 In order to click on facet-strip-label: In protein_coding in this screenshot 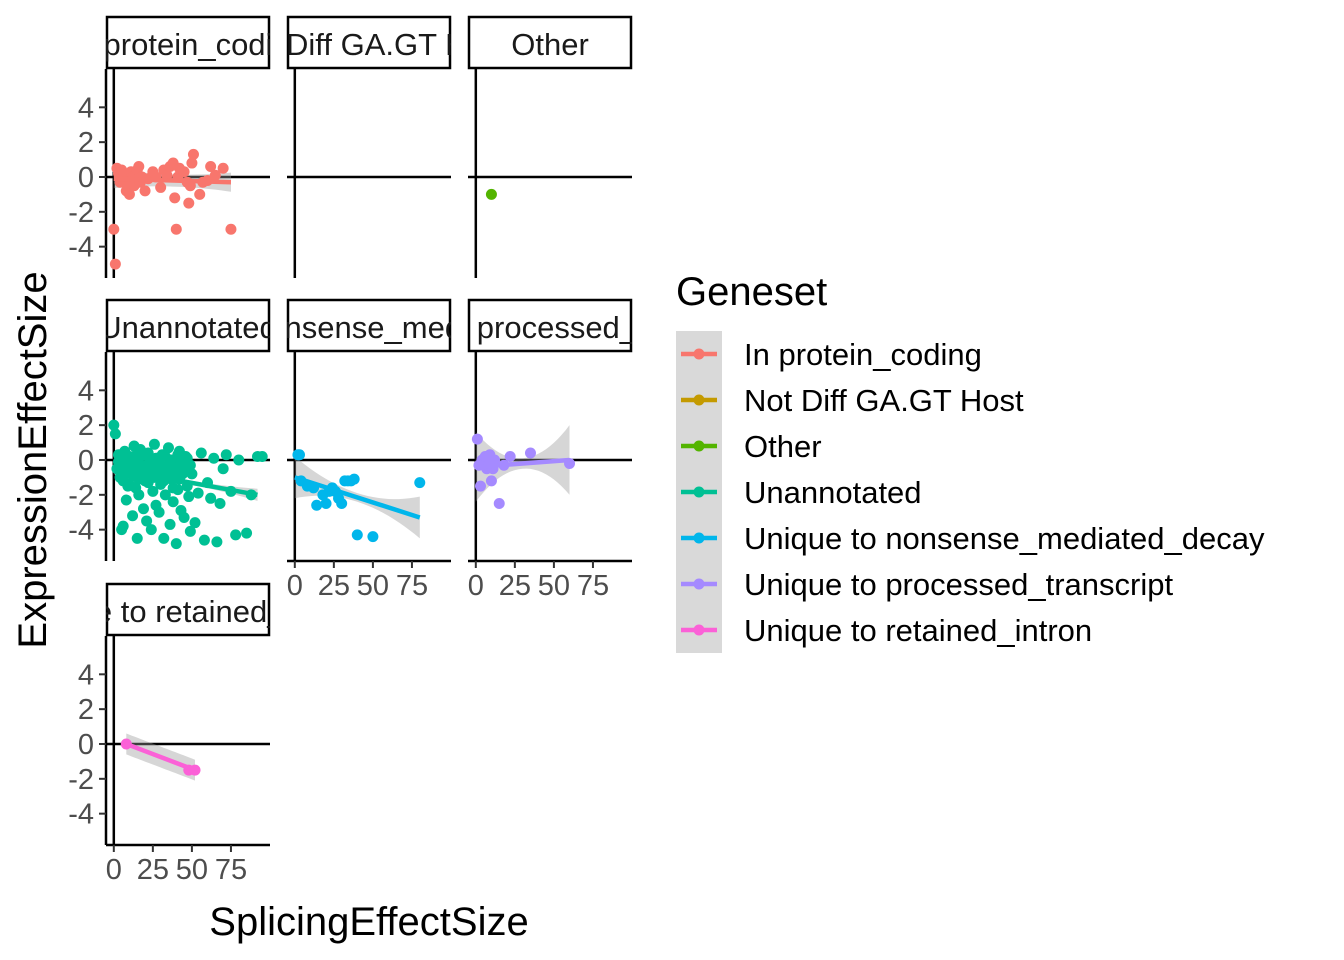, I will do `click(188, 44)`.